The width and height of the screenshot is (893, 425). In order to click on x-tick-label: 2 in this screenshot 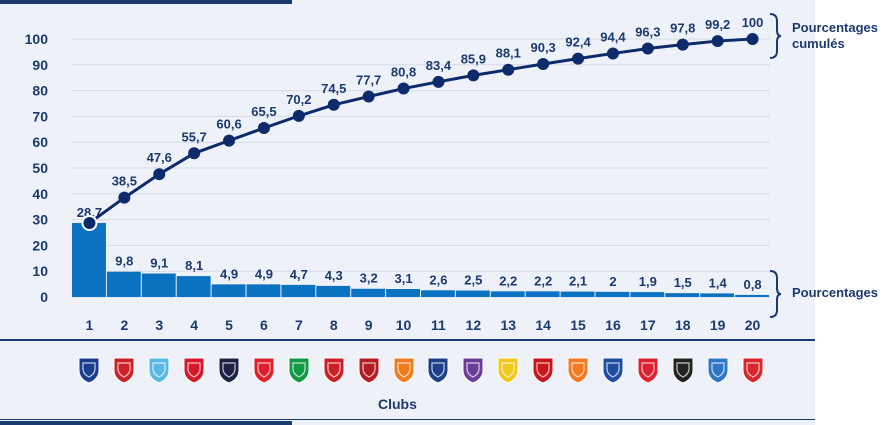, I will do `click(124, 325)`.